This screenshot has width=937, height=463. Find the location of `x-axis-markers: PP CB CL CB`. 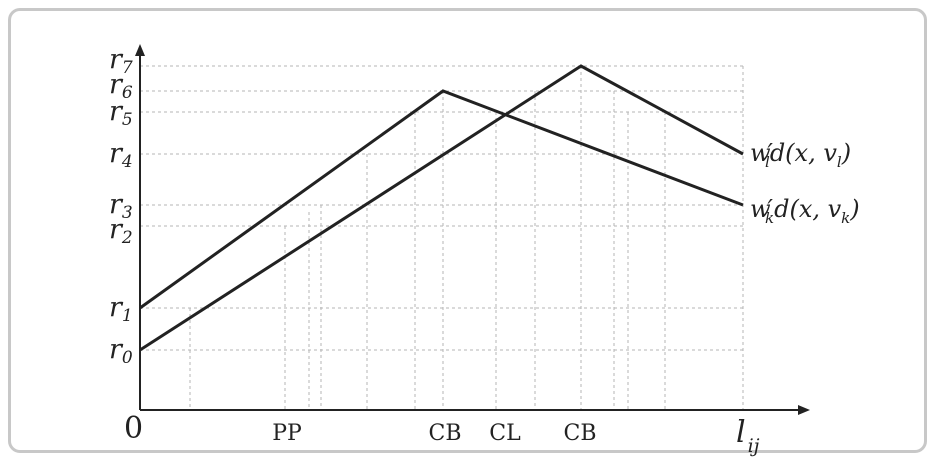

x-axis-markers: PP CB CL CB is located at coordinates (434, 433).